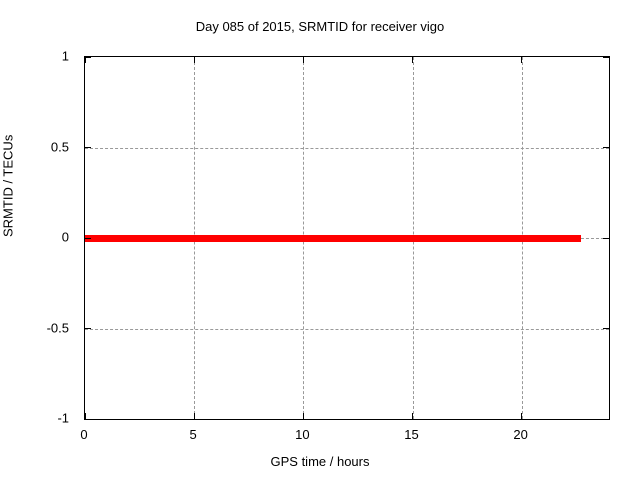 This screenshot has width=640, height=480. I want to click on tick-mark-y-left--0.5, so click(88, 328).